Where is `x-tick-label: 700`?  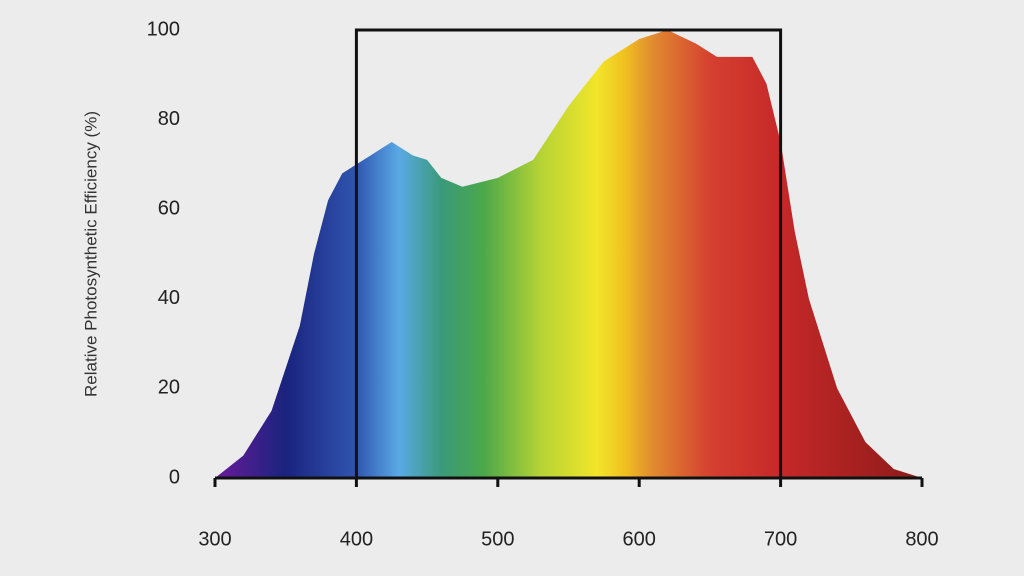 x-tick-label: 700 is located at coordinates (780, 539).